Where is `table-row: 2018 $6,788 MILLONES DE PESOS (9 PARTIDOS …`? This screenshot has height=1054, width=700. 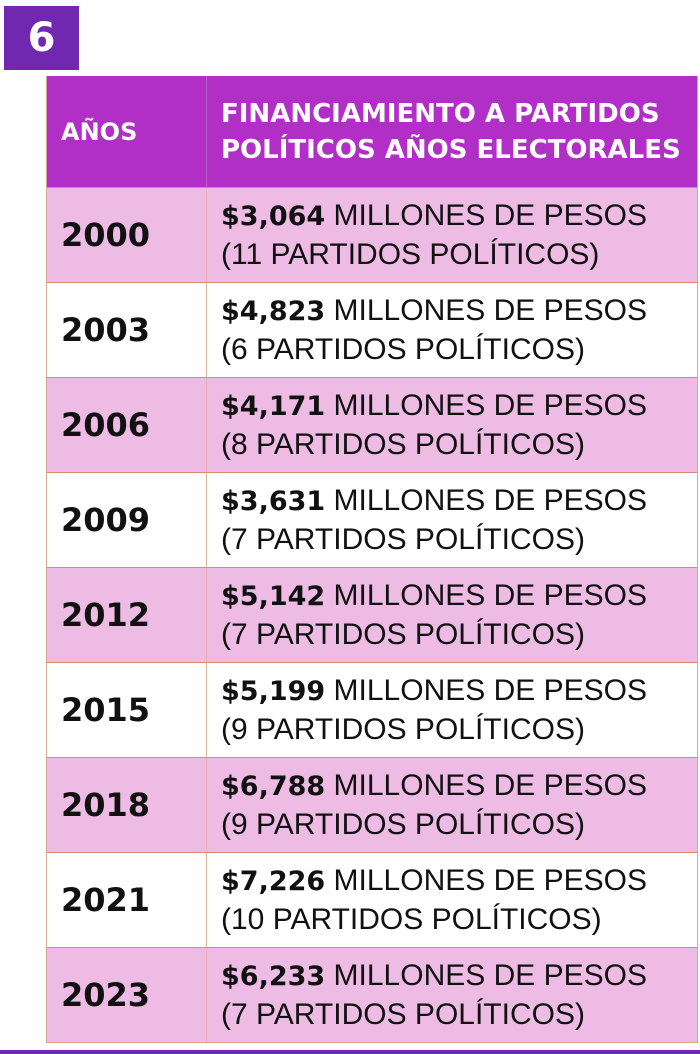
table-row: 2018 $6,788 MILLONES DE PESOS (9 PARTIDOS … is located at coordinates (372, 804).